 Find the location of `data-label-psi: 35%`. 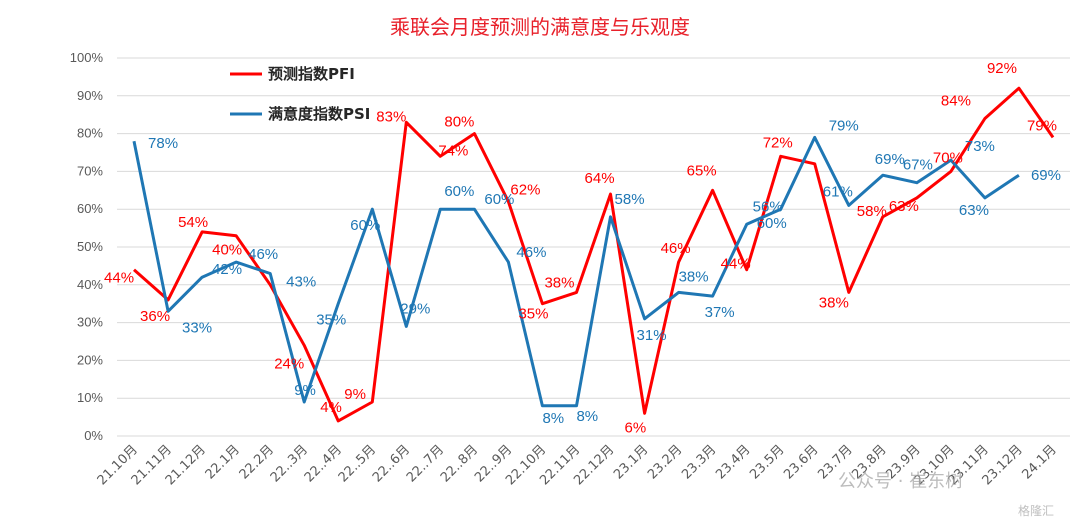

data-label-psi: 35% is located at coordinates (331, 320).